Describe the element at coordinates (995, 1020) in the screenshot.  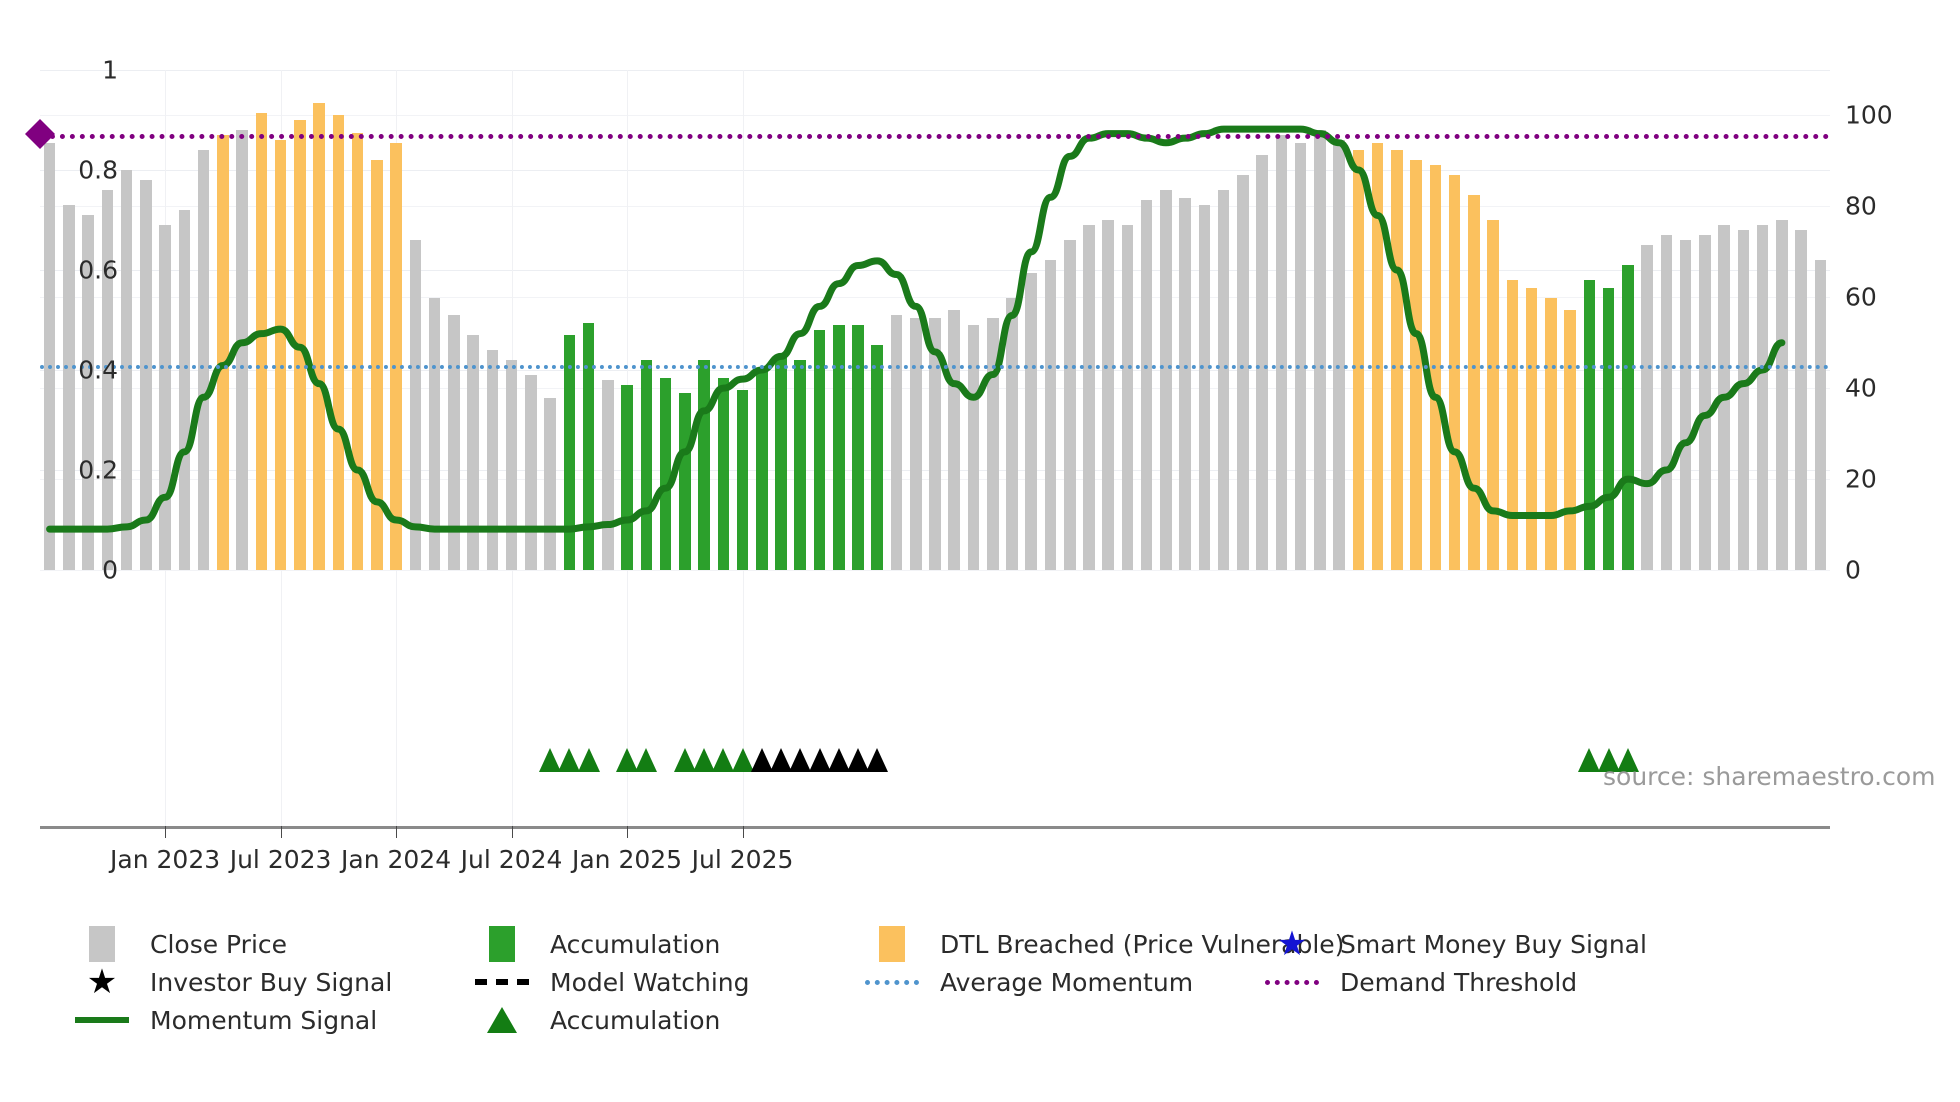
I see `legend-row-3: Momentum Signal Accumulation` at that location.